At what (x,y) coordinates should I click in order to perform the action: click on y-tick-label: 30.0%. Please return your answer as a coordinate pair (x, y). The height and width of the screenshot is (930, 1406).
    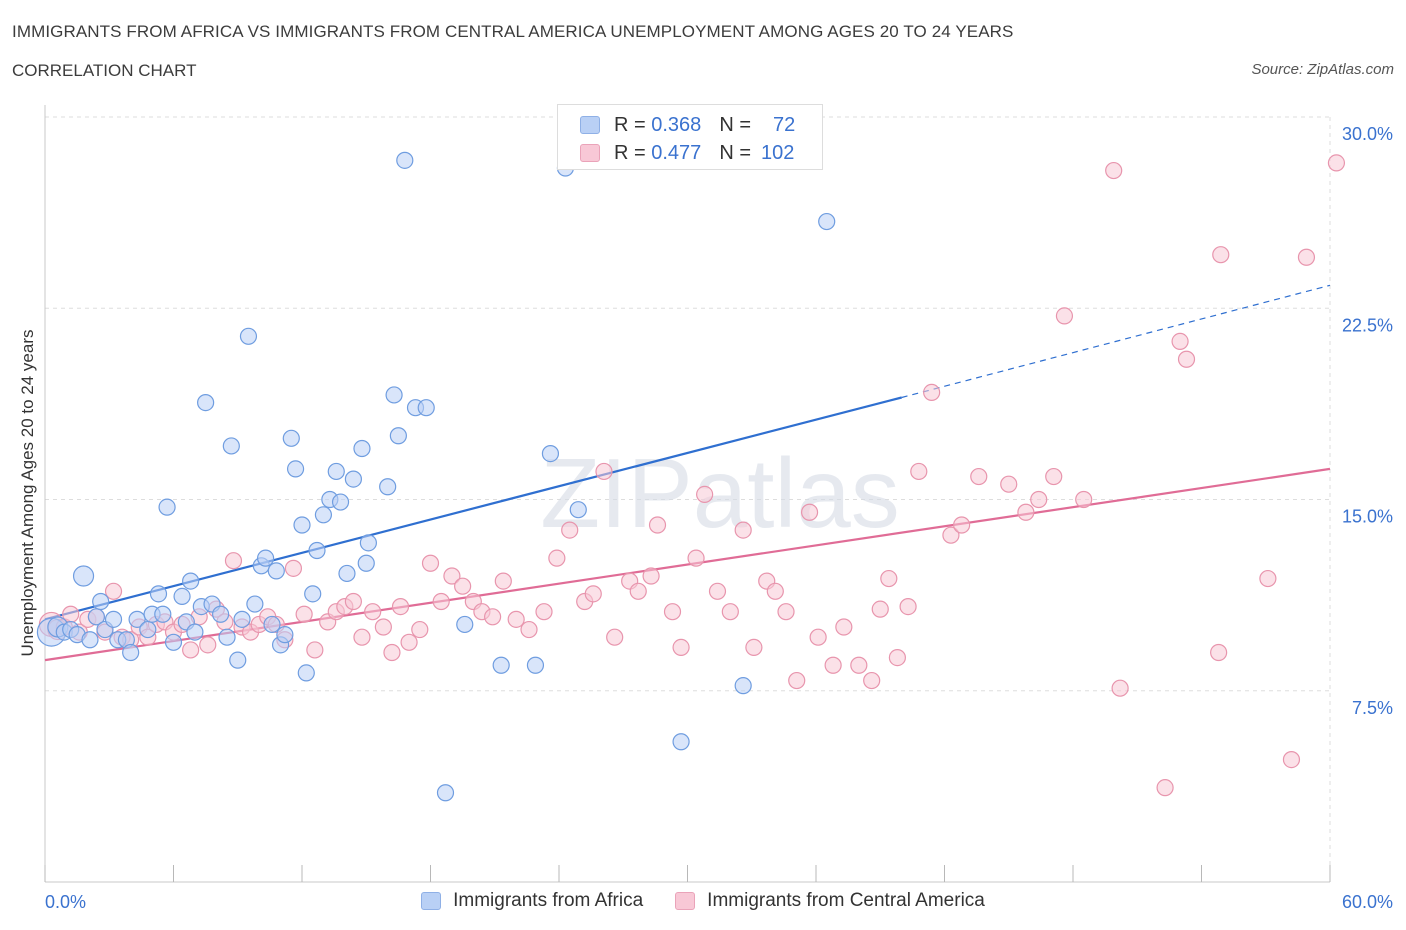
    Looking at the image, I should click on (1367, 134).